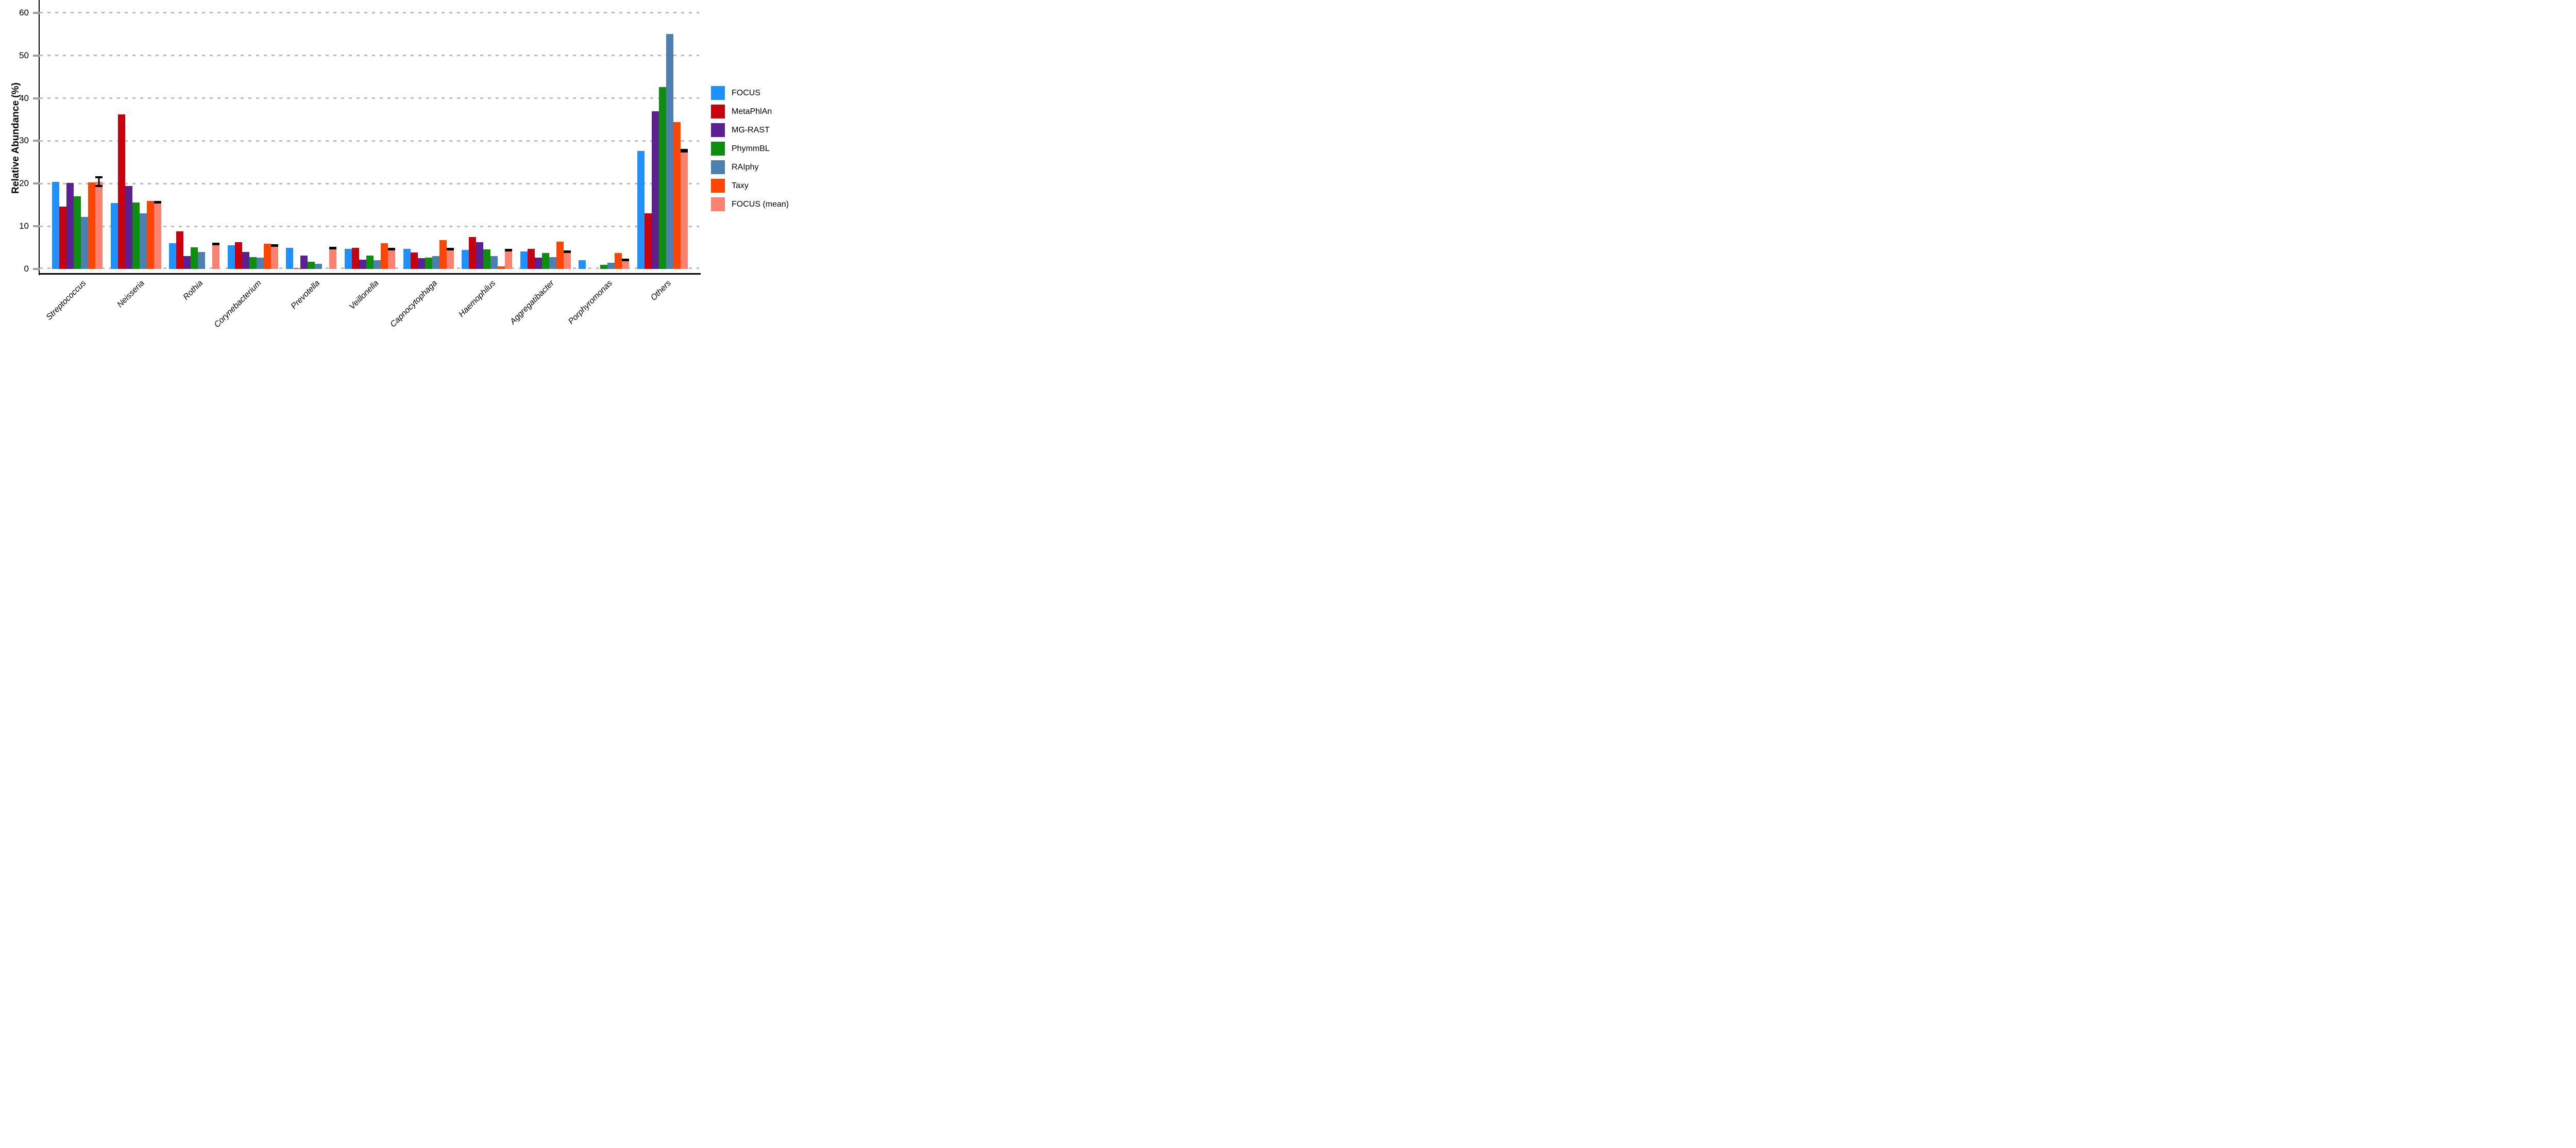 The width and height of the screenshot is (2576, 1148). I want to click on plot-area, so click(369, 136).